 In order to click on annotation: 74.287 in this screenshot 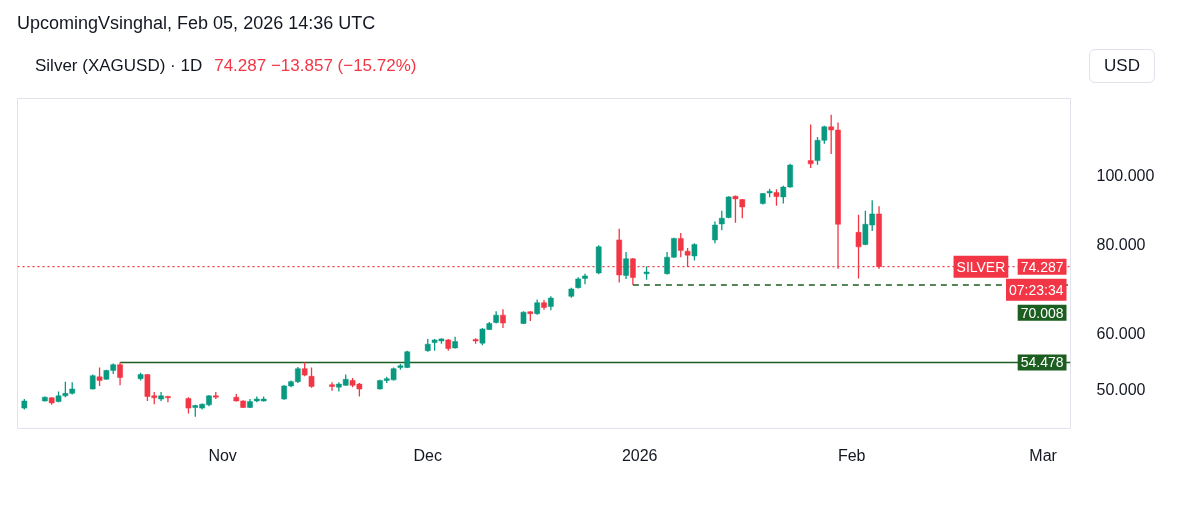, I will do `click(1042, 266)`.